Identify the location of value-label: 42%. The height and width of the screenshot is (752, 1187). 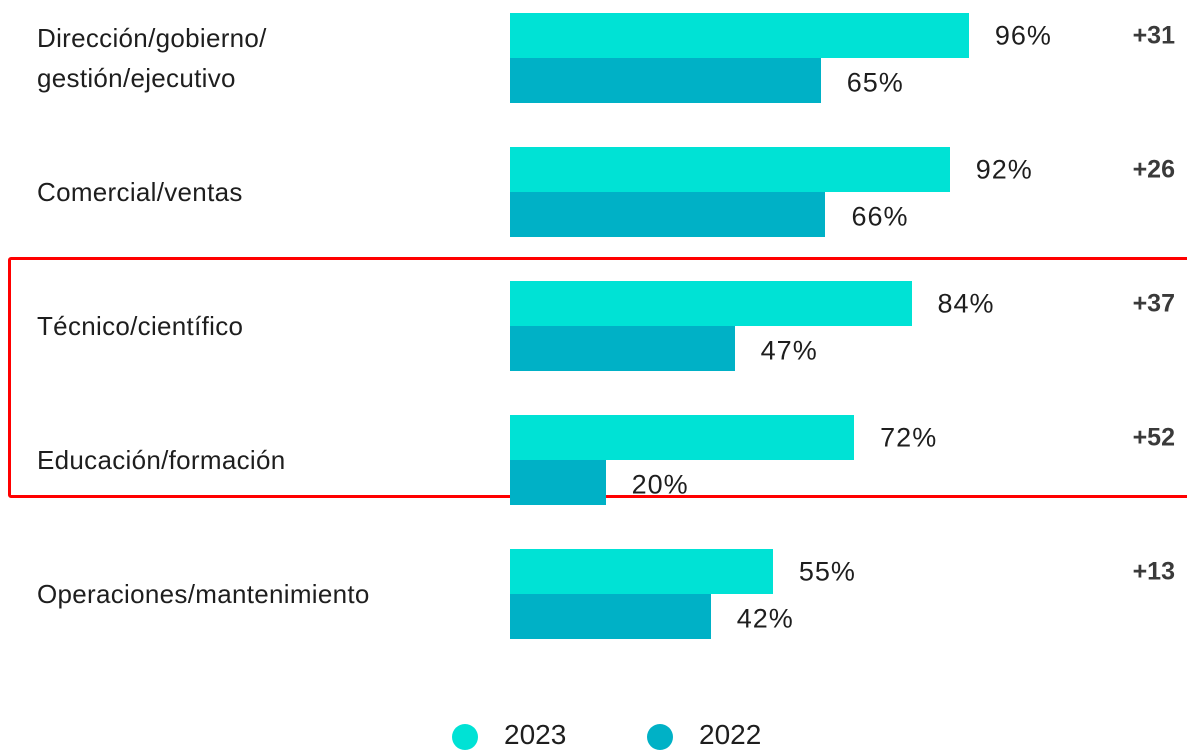
(765, 618).